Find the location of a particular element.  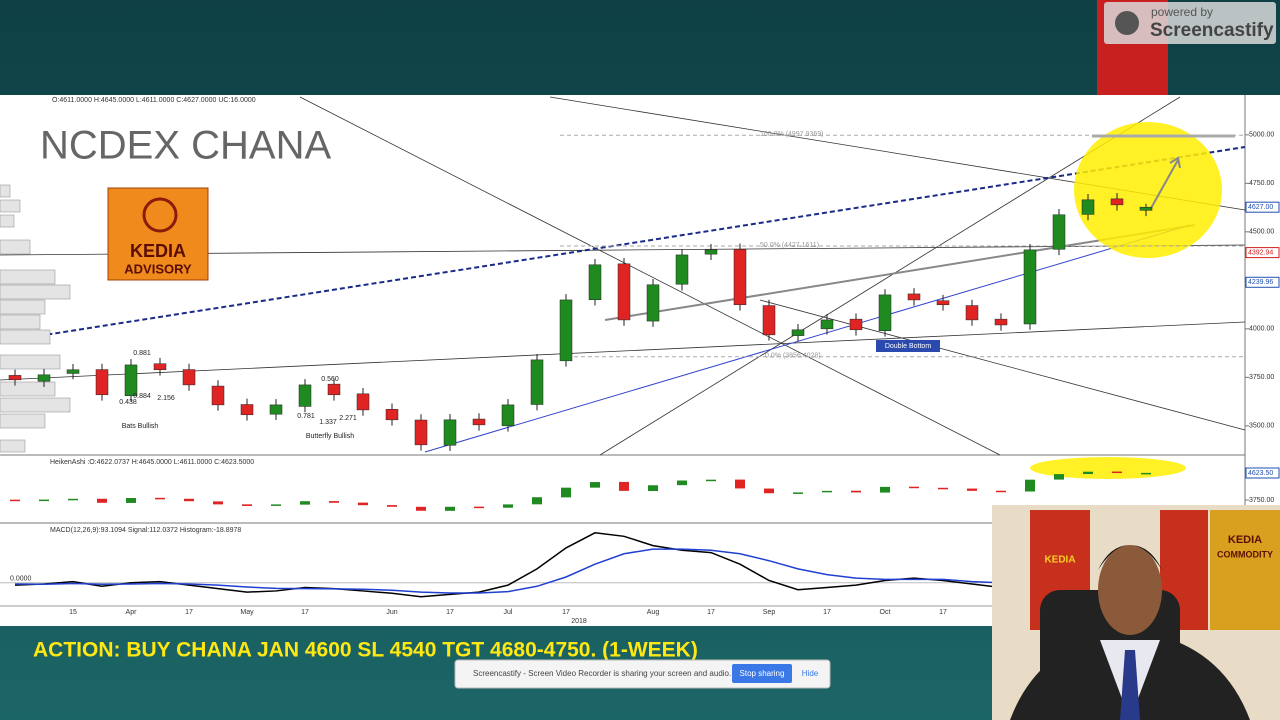

year-label: 2018 is located at coordinates (579, 621).